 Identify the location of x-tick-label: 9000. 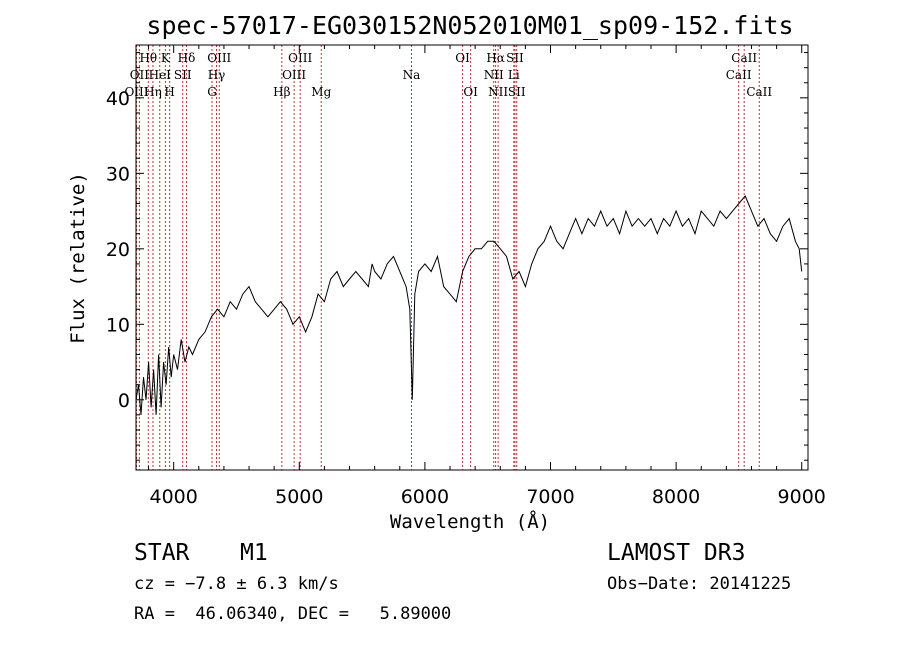
(802, 497).